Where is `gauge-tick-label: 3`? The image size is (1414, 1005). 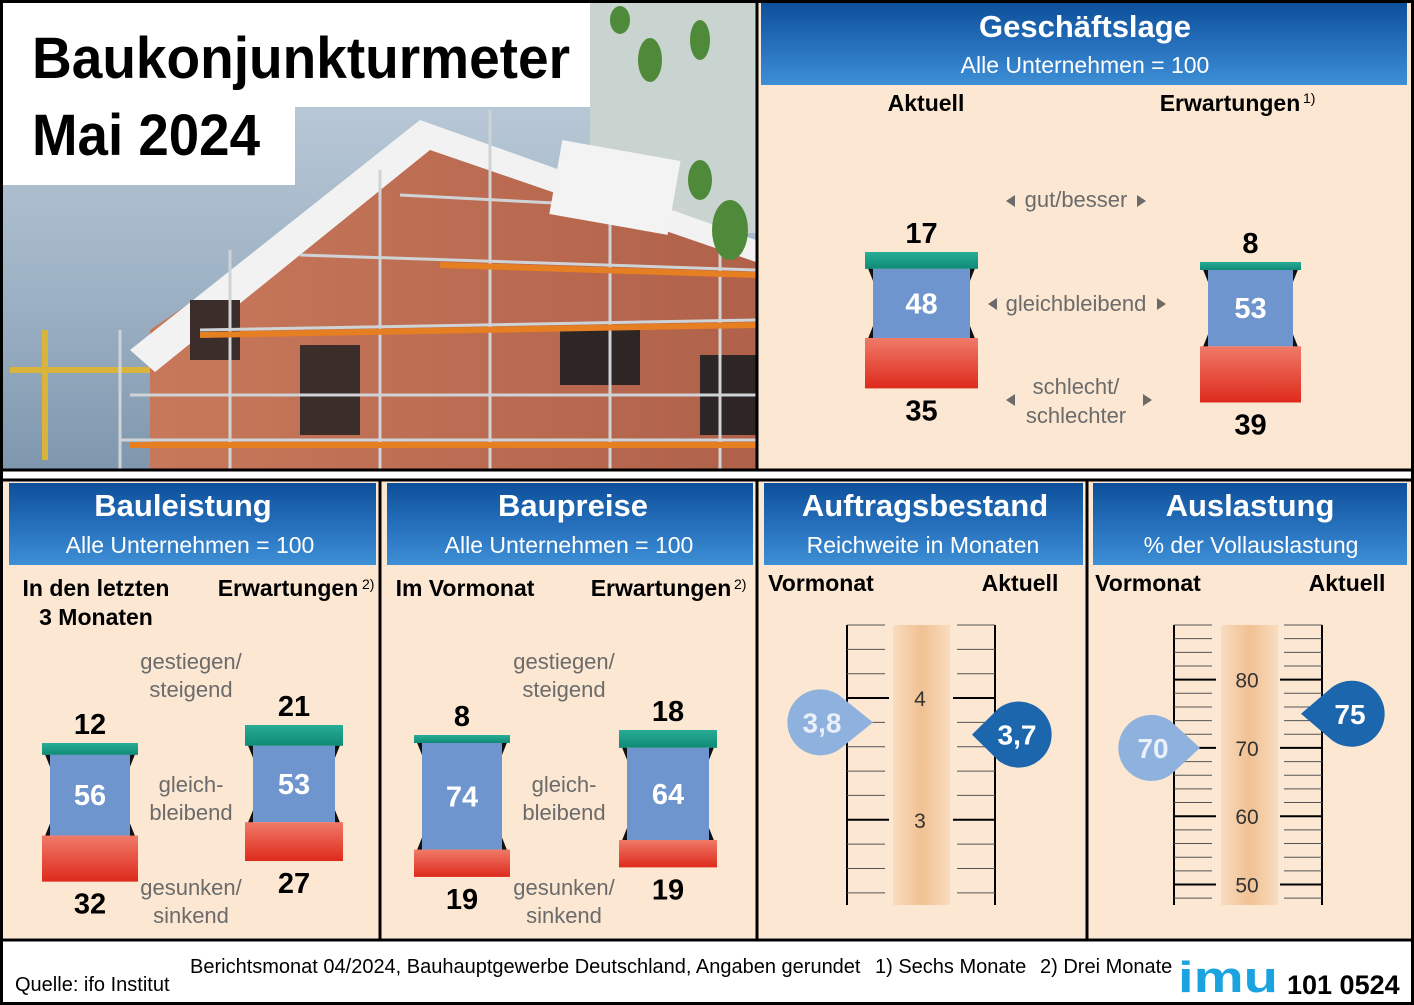 gauge-tick-label: 3 is located at coordinates (920, 821).